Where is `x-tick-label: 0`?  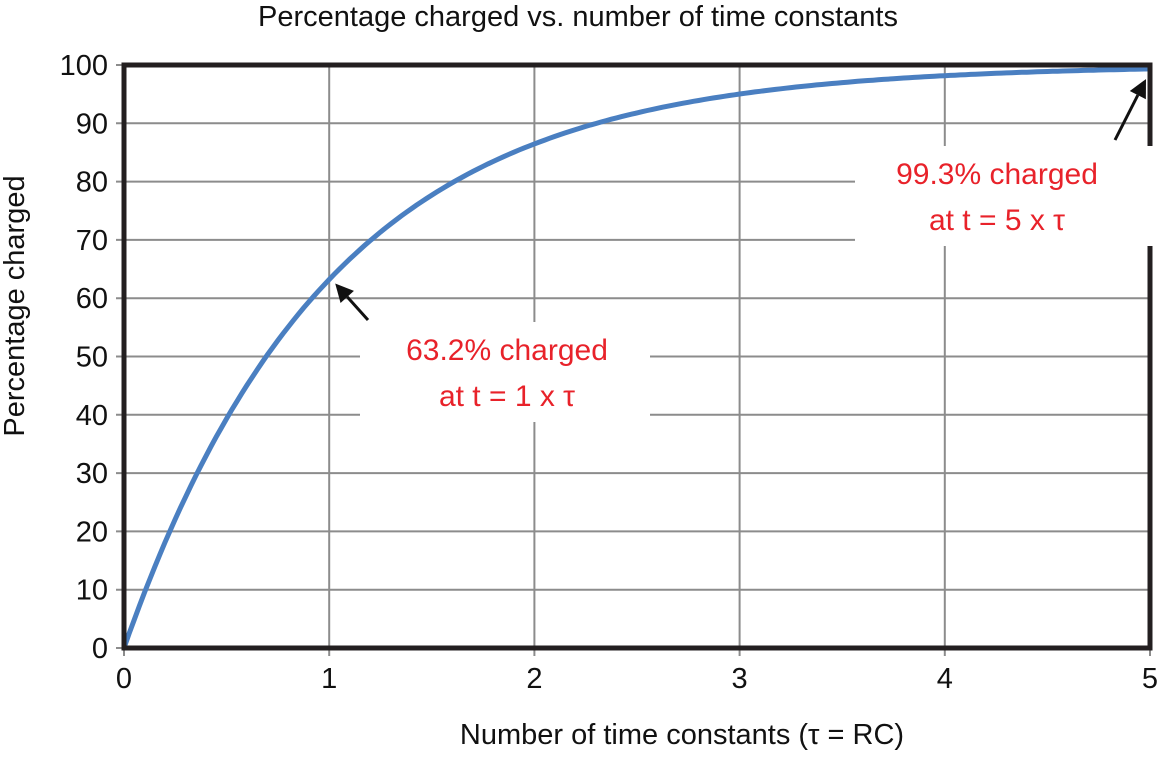 x-tick-label: 0 is located at coordinates (124, 679).